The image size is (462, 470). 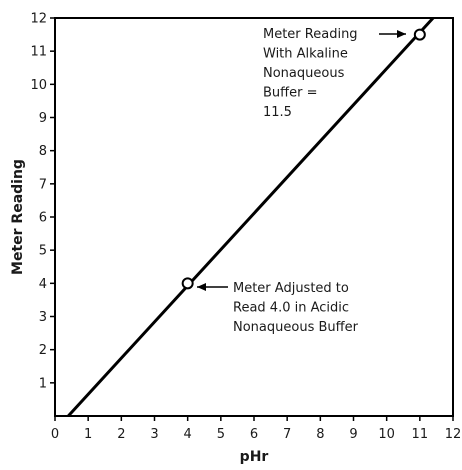 What do you see at coordinates (386, 434) in the screenshot?
I see `x-tick-label: 10` at bounding box center [386, 434].